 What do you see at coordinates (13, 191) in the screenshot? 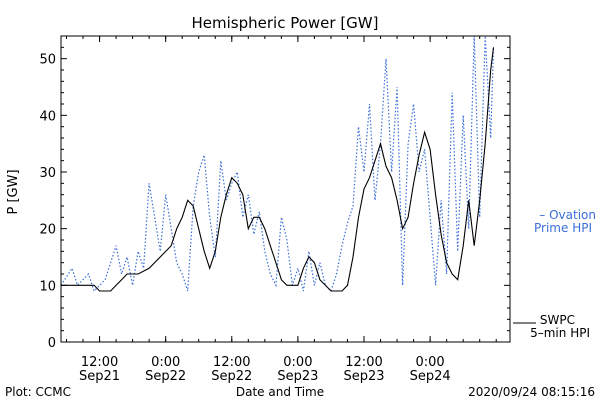
I see `y-axis-label: P [GW]` at bounding box center [13, 191].